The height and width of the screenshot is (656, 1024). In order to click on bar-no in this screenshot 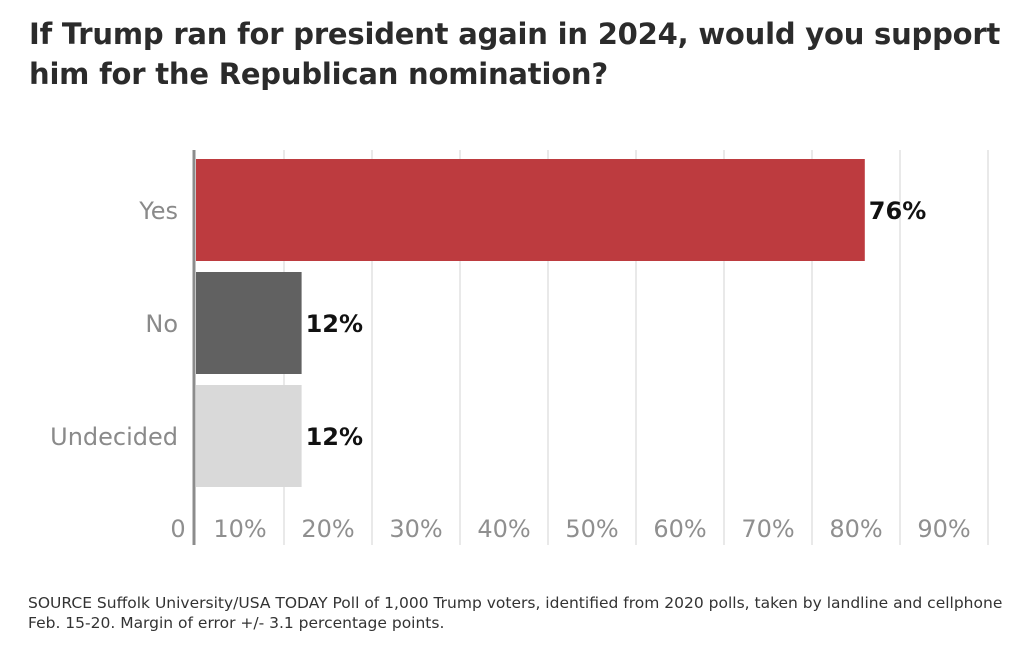, I will do `click(249, 323)`.